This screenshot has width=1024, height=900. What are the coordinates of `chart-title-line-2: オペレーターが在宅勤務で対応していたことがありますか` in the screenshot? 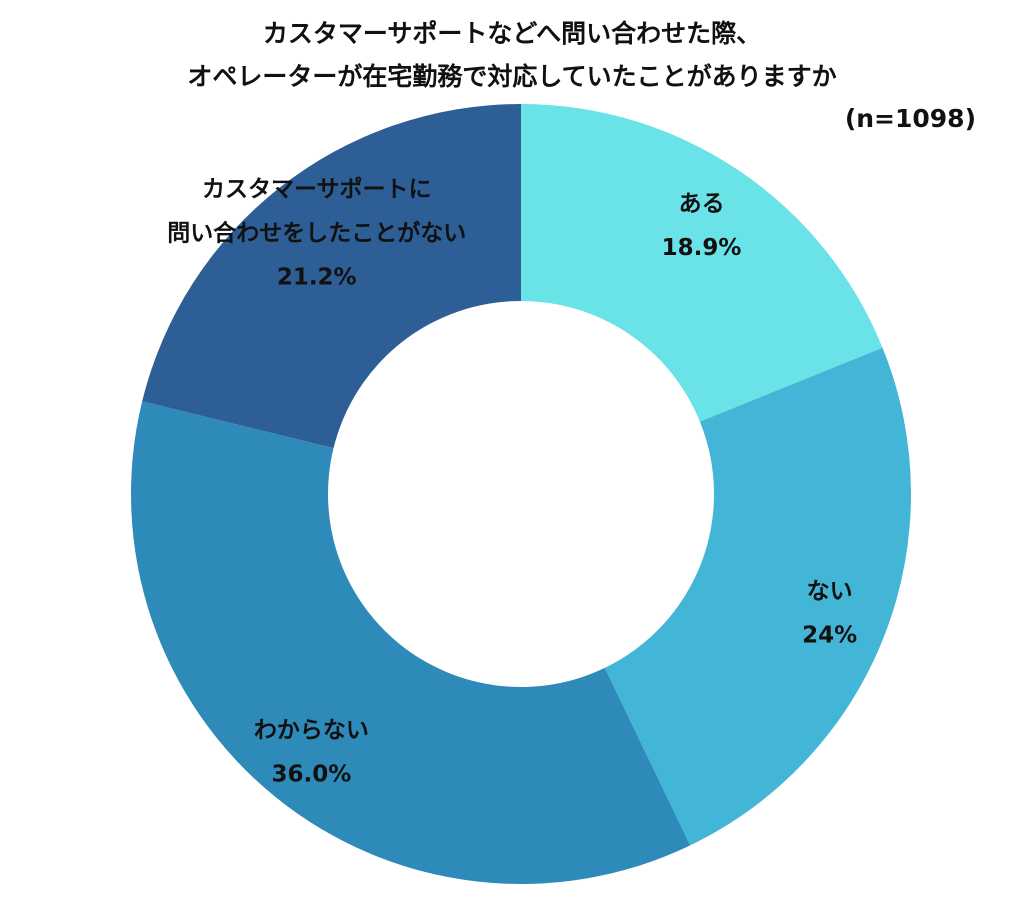 It's located at (512, 76).